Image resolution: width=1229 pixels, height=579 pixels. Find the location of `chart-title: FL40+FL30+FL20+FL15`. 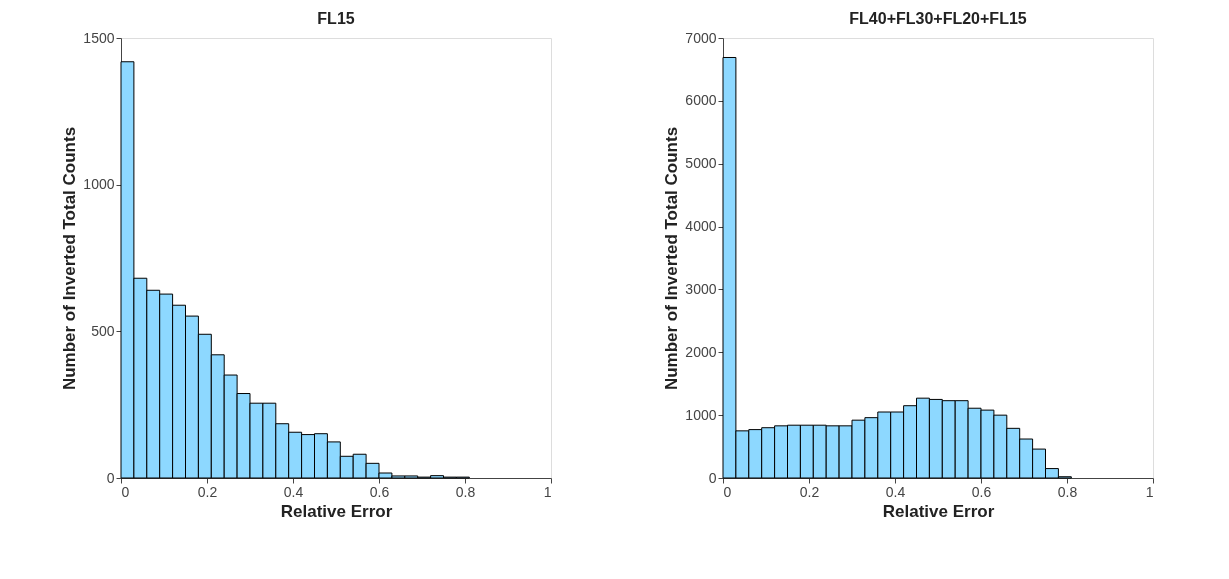

chart-title: FL40+FL30+FL20+FL15 is located at coordinates (938, 18).